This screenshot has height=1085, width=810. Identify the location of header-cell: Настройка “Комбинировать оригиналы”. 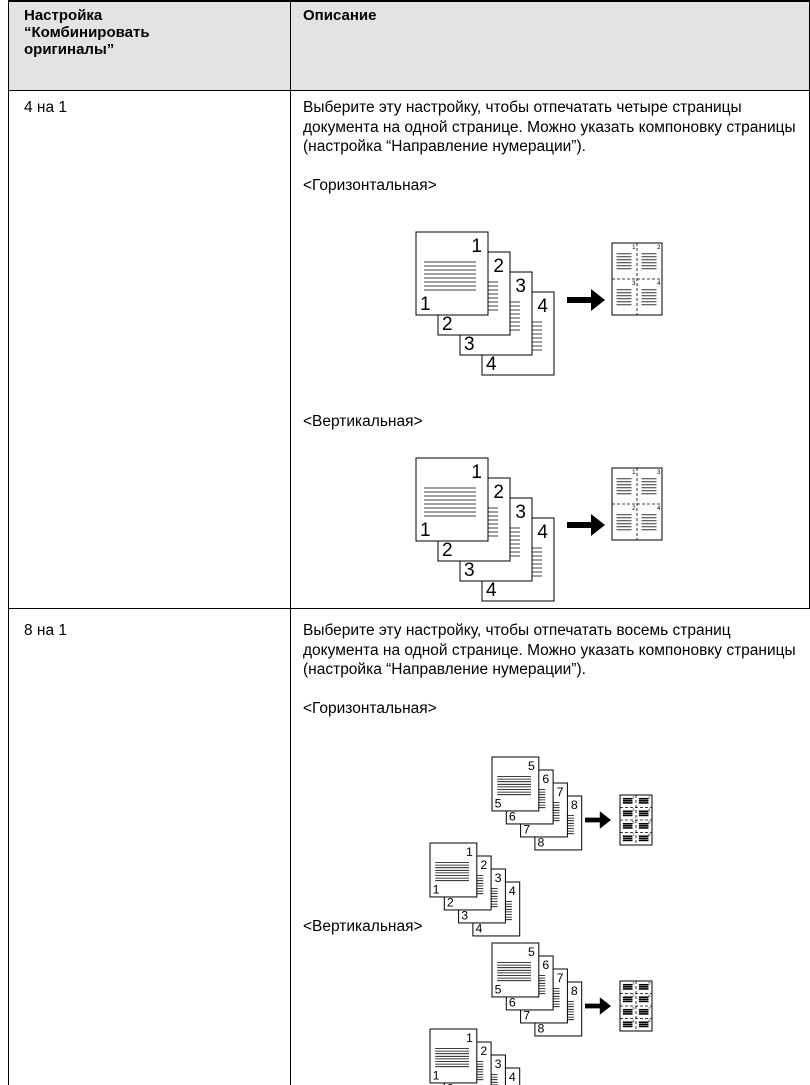
(87, 32).